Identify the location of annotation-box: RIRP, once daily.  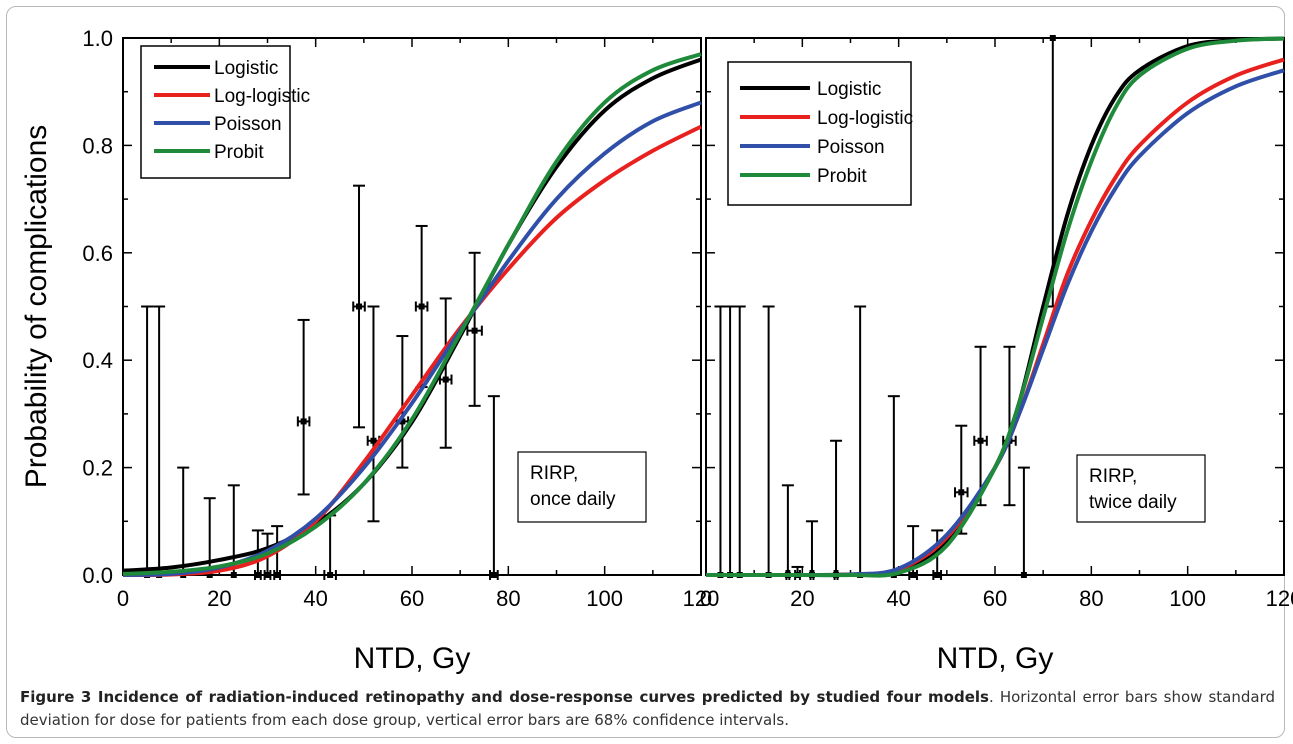
(582, 487).